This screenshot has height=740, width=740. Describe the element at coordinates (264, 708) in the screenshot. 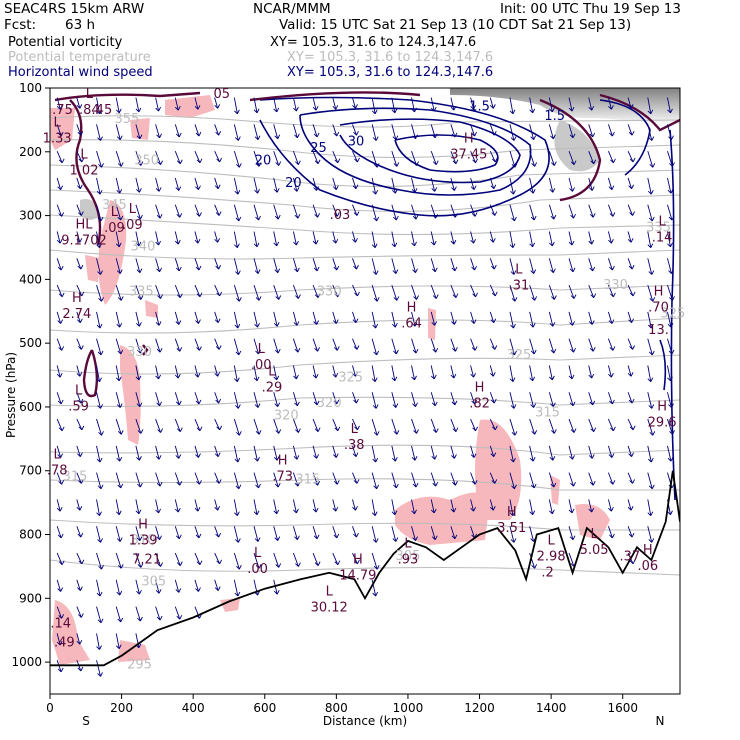

I see `x-tick-label: 600` at that location.